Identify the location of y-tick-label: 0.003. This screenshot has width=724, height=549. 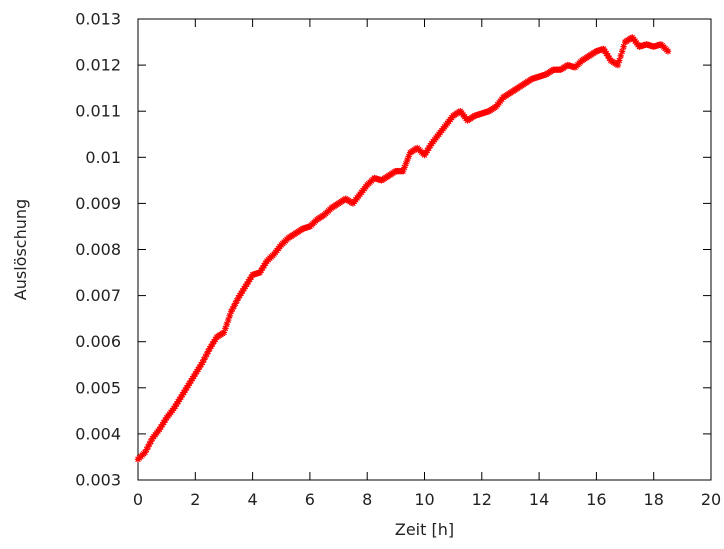
(98, 480).